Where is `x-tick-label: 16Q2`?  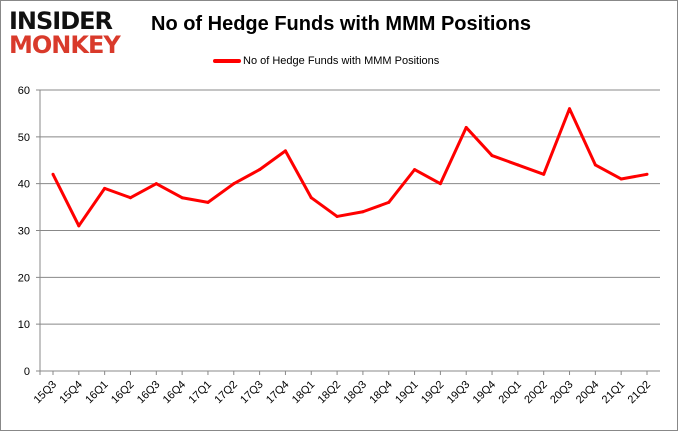
x-tick-label: 16Q2 is located at coordinates (123, 393).